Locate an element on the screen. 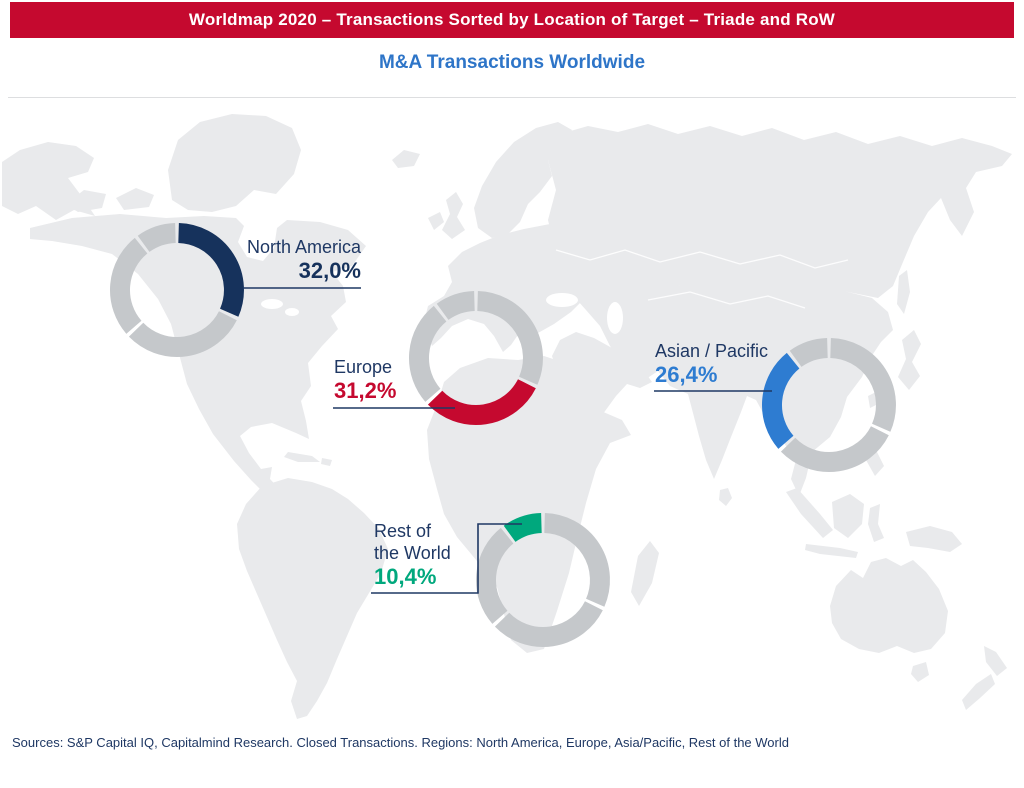  region-value-north-america: 32,0% is located at coordinates (329, 270).